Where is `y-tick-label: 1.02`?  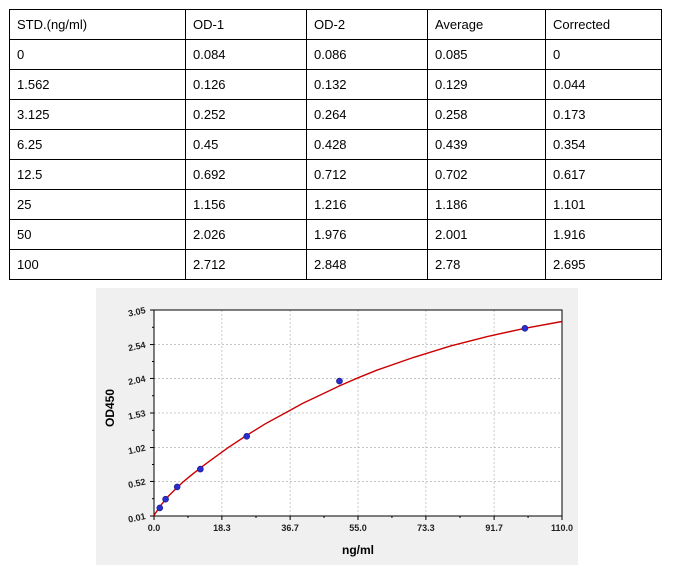 y-tick-label: 1.02 is located at coordinates (136, 449).